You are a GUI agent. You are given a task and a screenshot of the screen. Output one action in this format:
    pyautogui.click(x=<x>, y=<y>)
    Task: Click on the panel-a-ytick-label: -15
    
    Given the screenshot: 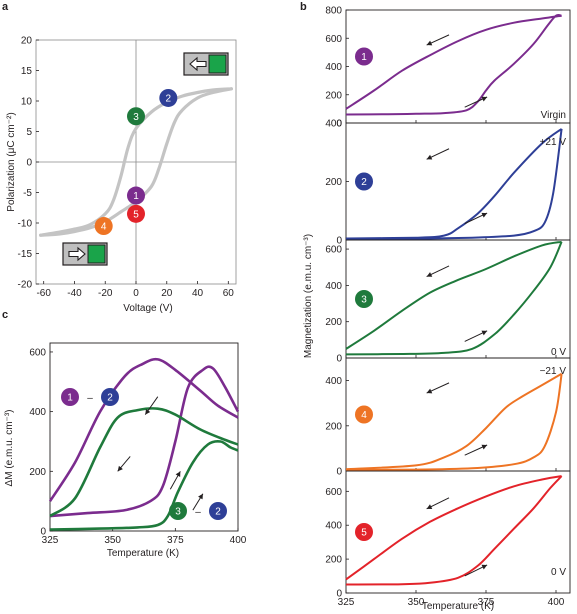 What is the action you would take?
    pyautogui.click(x=25, y=254)
    